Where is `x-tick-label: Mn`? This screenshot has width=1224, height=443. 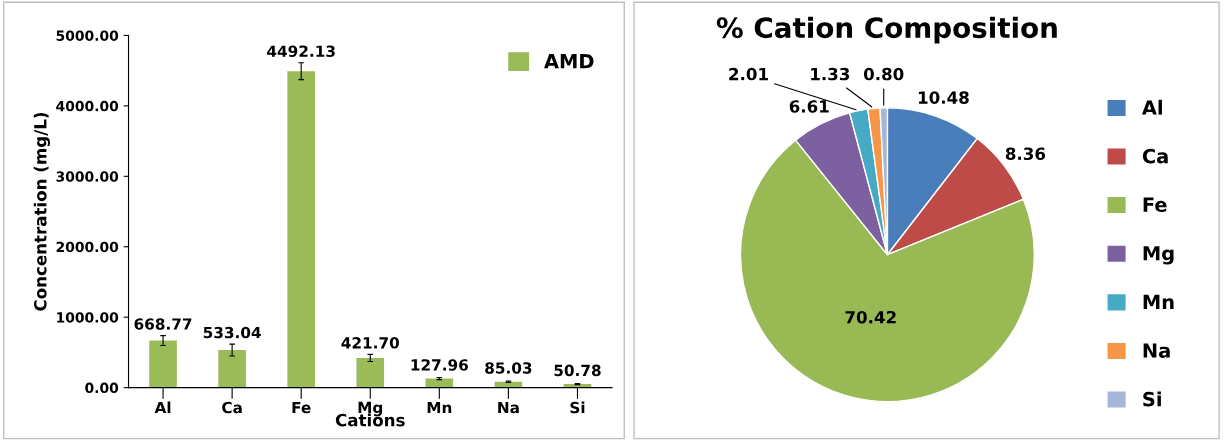 x-tick-label: Mn is located at coordinates (439, 407).